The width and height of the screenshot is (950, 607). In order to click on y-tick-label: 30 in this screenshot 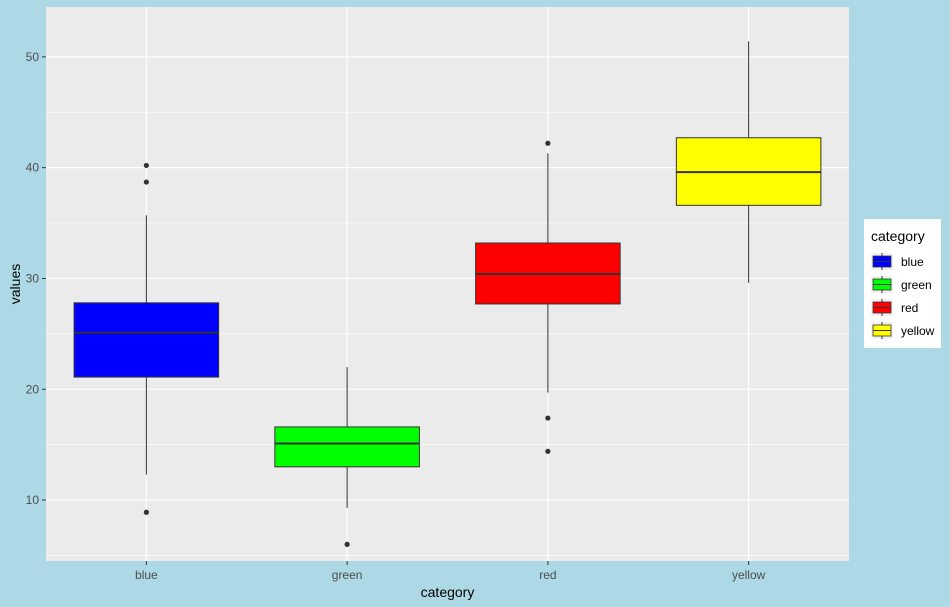, I will do `click(33, 278)`.